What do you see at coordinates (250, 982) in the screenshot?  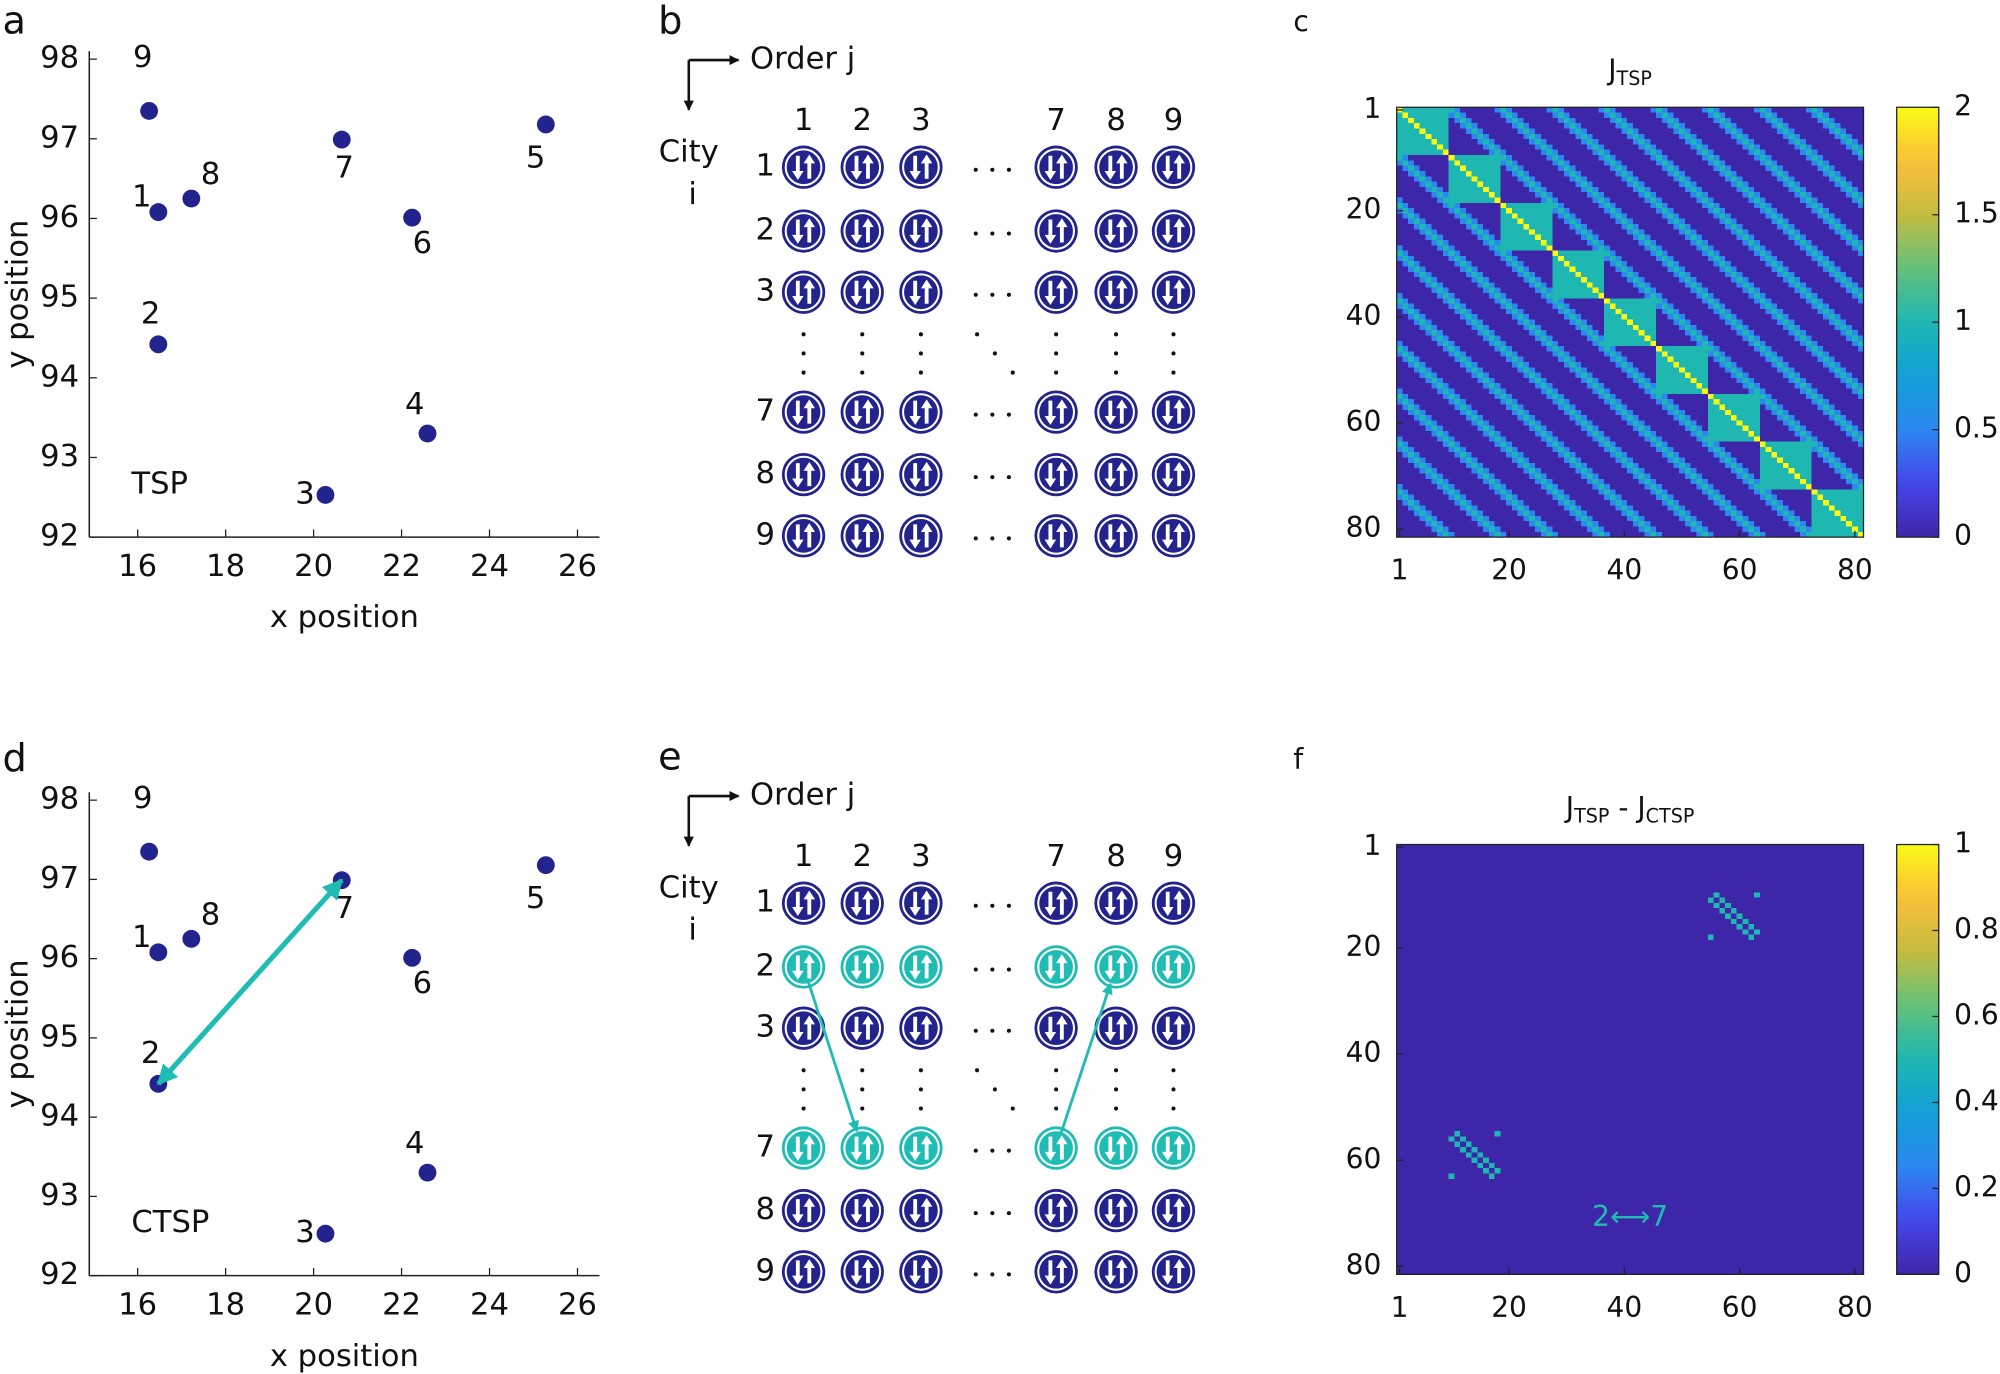 I see `constraint-arrow` at bounding box center [250, 982].